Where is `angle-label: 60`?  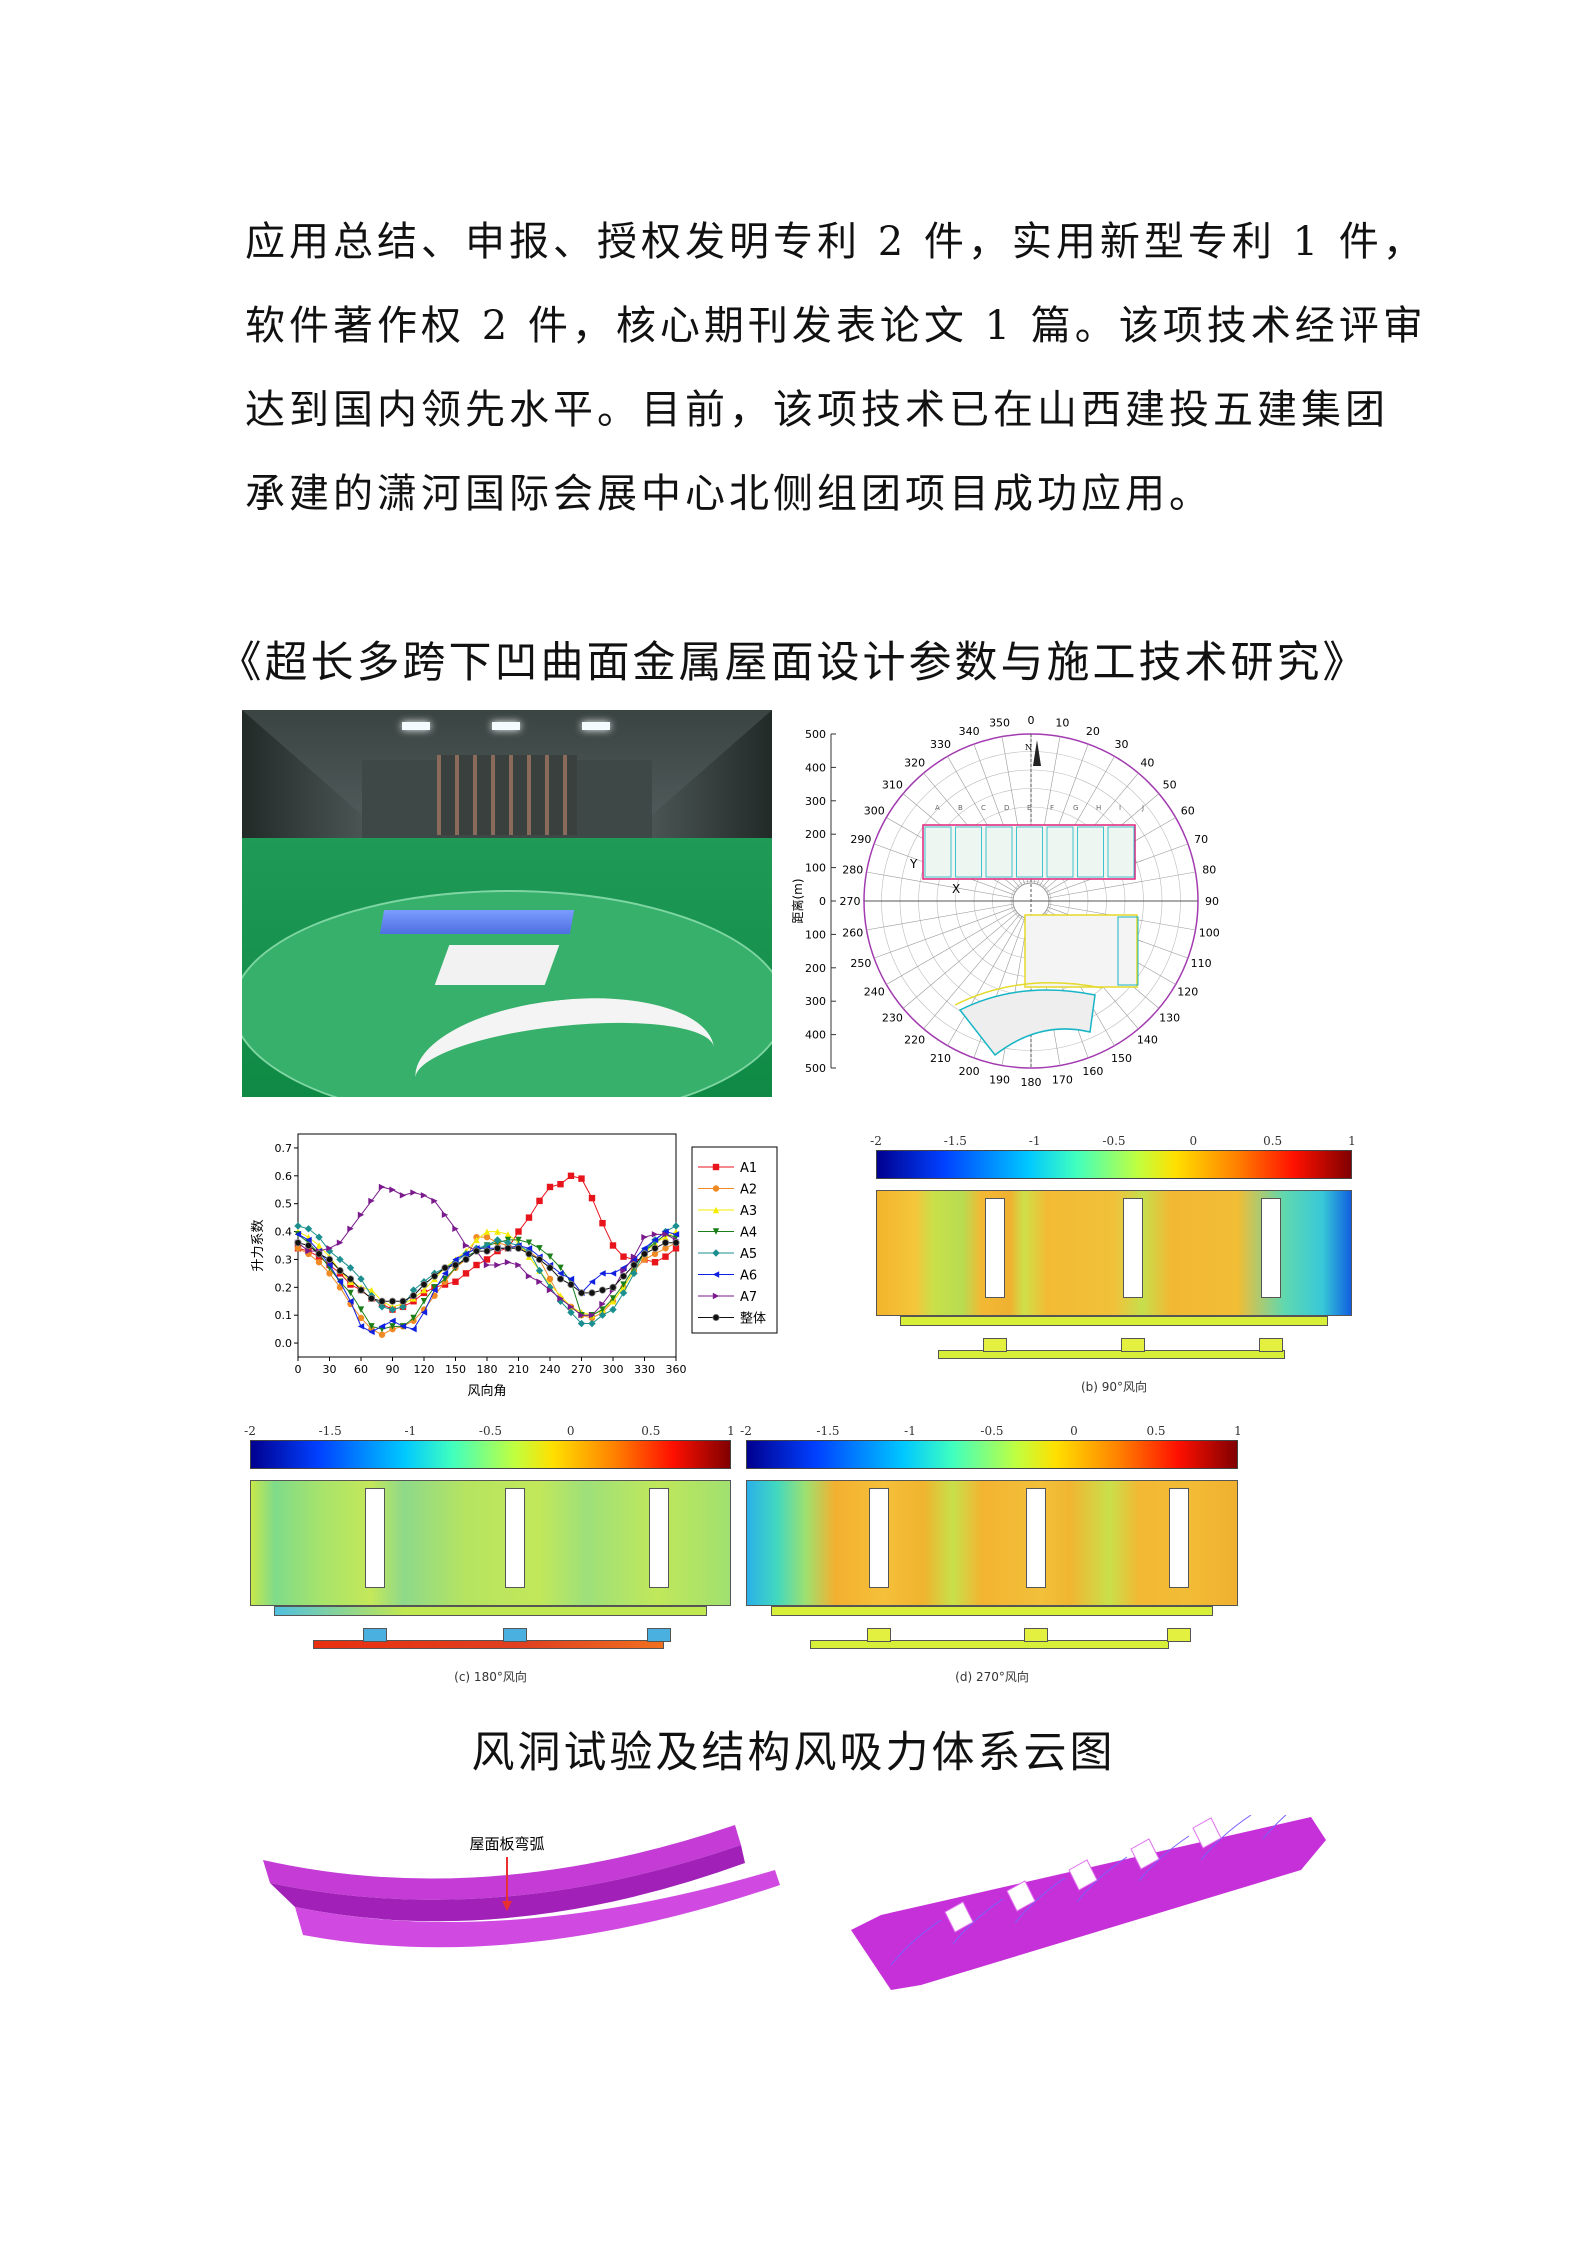 angle-label: 60 is located at coordinates (1188, 811).